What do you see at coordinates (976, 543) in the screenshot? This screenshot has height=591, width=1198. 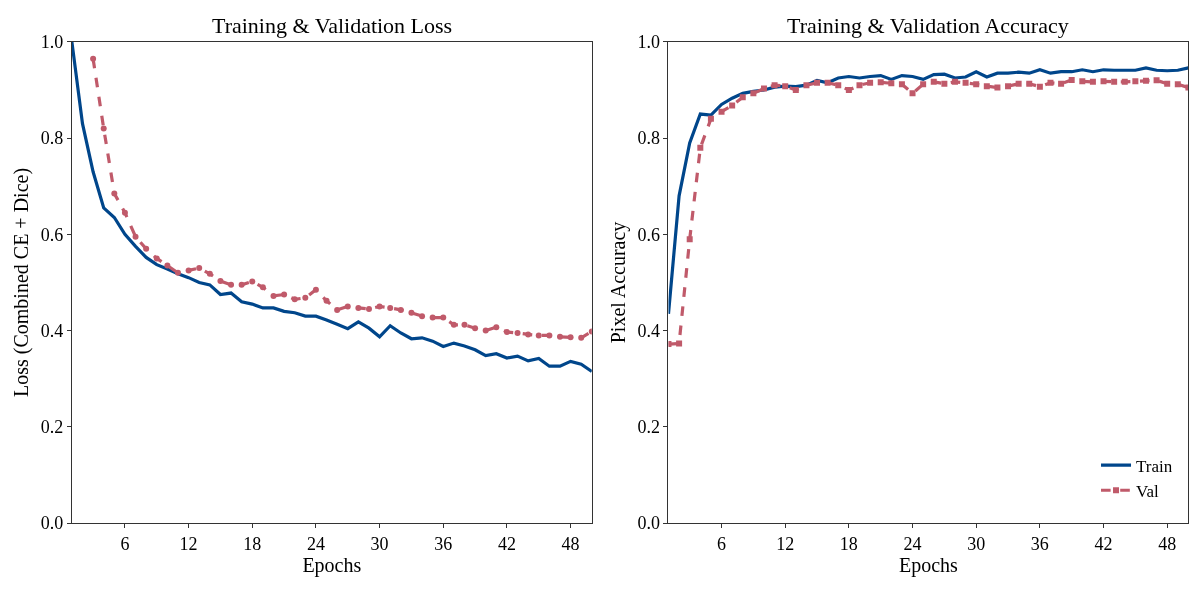 I see `x-tick-label: 30` at bounding box center [976, 543].